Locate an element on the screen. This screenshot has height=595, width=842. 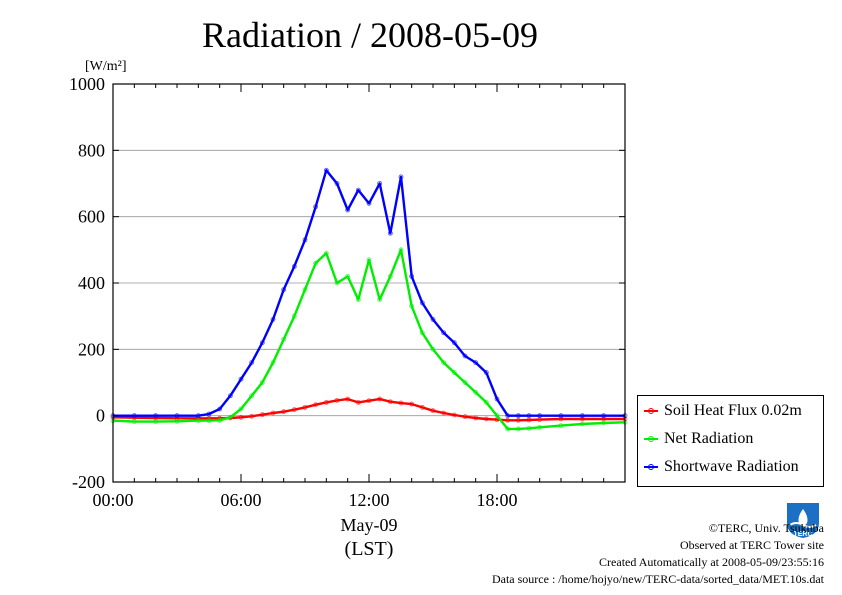
y-tick-label: 600 is located at coordinates (91, 217).